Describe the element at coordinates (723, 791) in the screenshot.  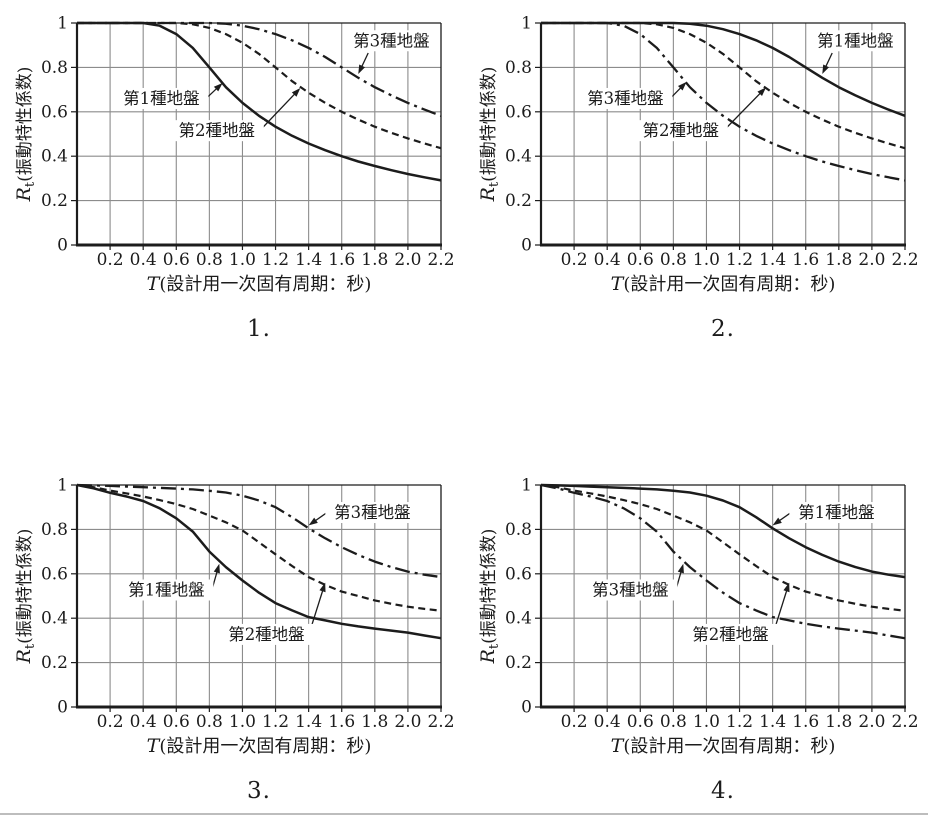
I see `panel-number-4: 4.` at that location.